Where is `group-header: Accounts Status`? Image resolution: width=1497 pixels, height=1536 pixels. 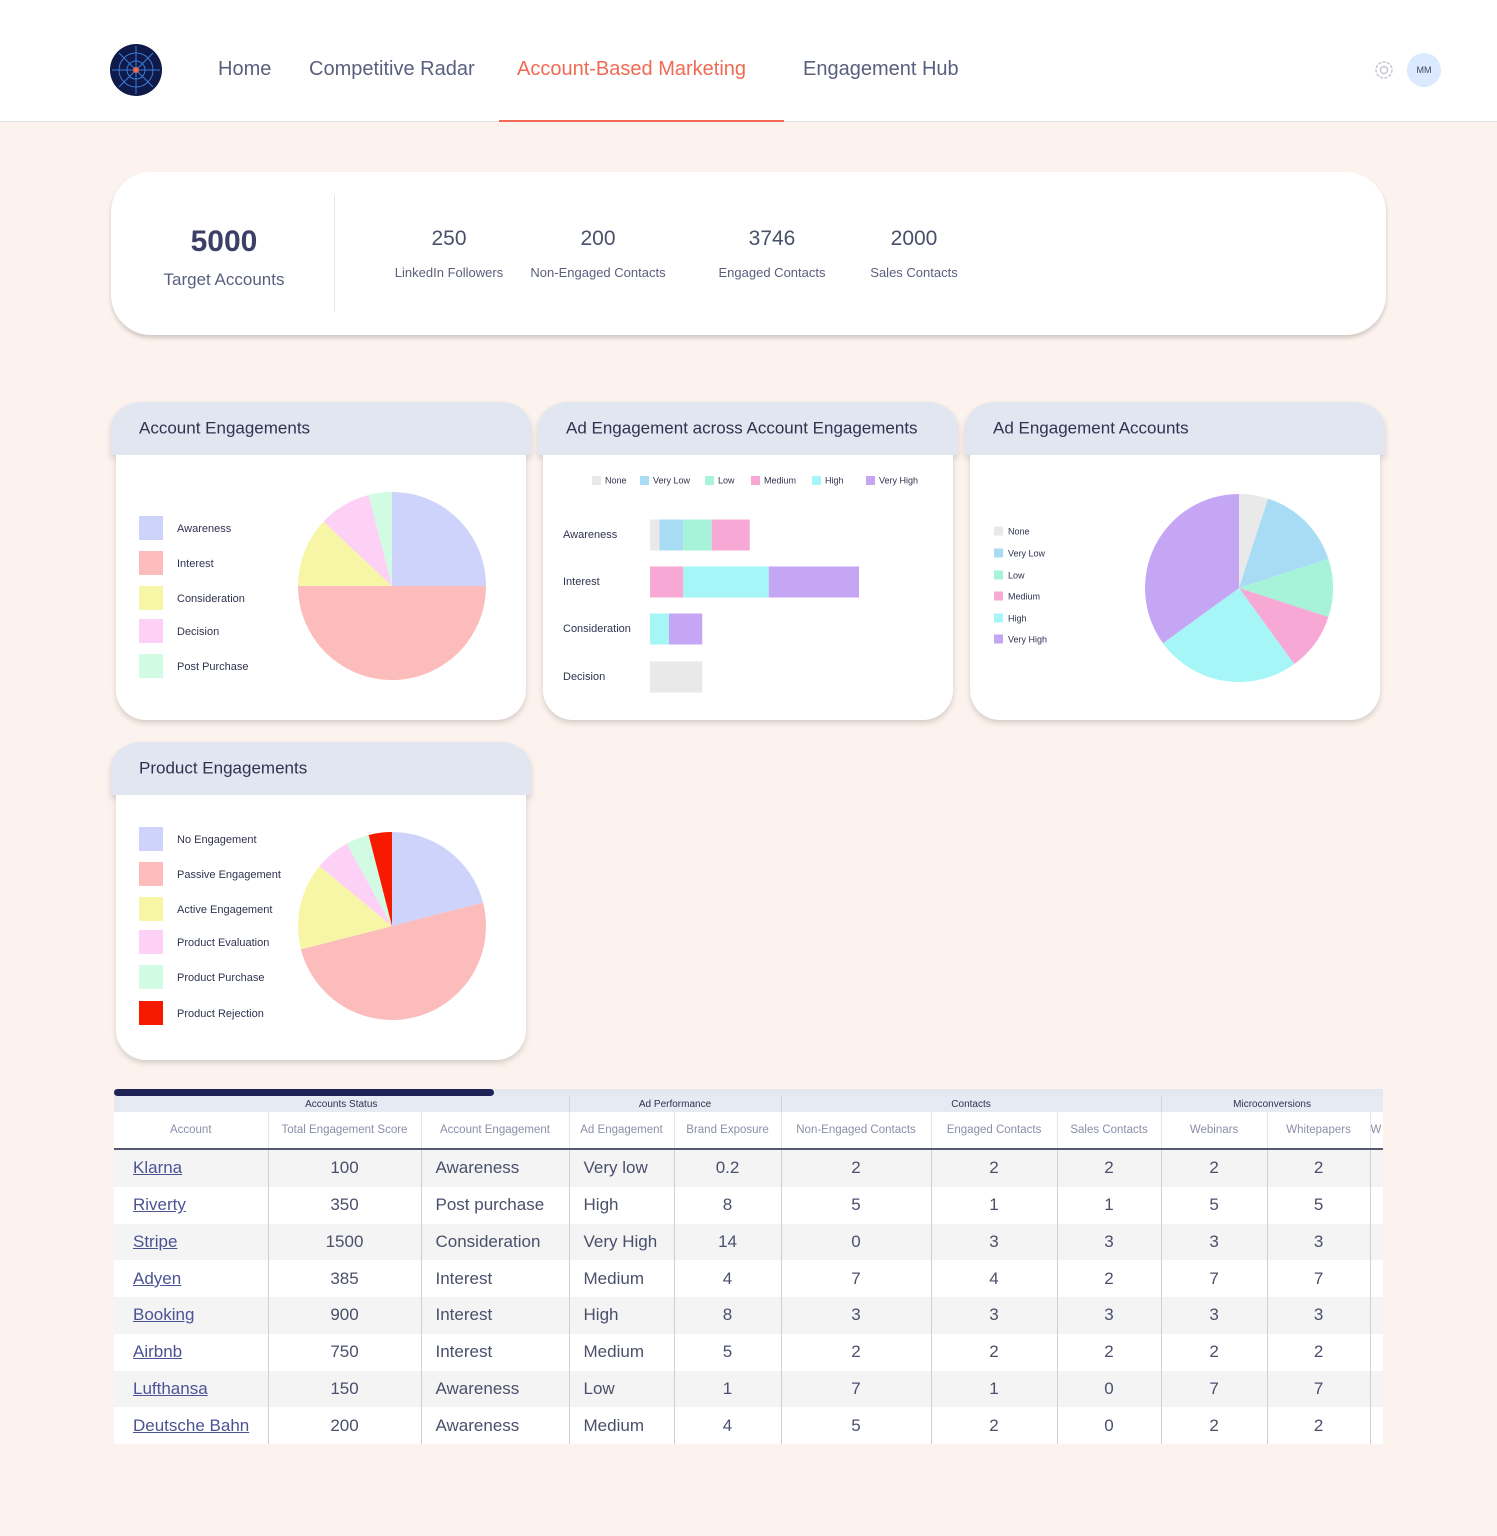 group-header: Accounts Status is located at coordinates (342, 1104).